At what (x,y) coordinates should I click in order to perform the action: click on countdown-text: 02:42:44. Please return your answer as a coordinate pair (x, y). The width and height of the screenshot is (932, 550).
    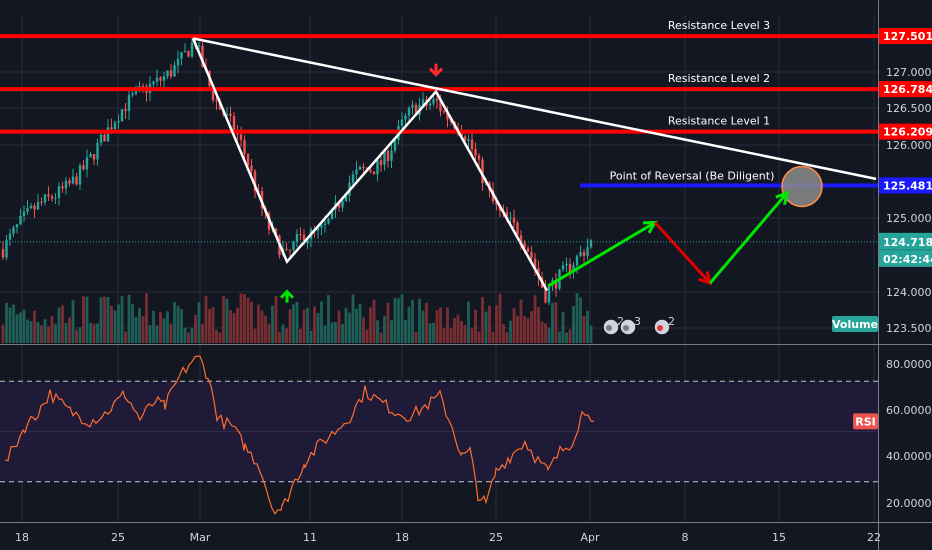
    Looking at the image, I should click on (907, 259).